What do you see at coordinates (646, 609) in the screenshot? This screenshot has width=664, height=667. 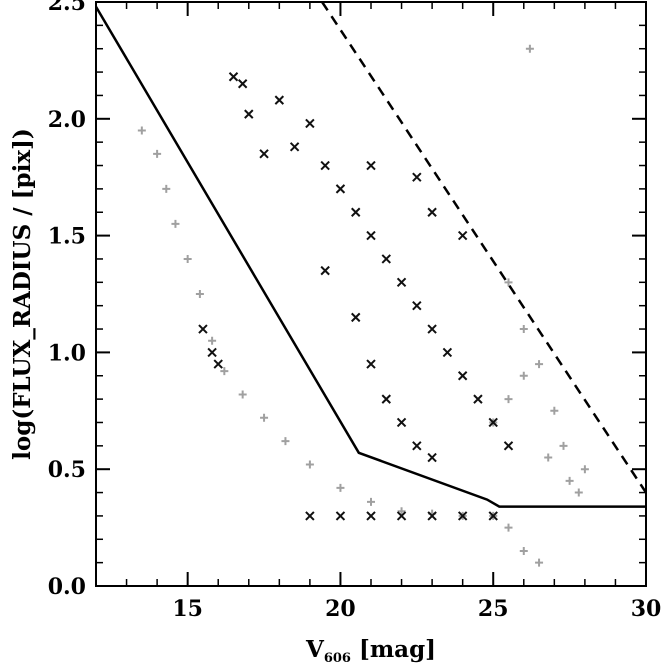 I see `x-tick-label: 30` at bounding box center [646, 609].